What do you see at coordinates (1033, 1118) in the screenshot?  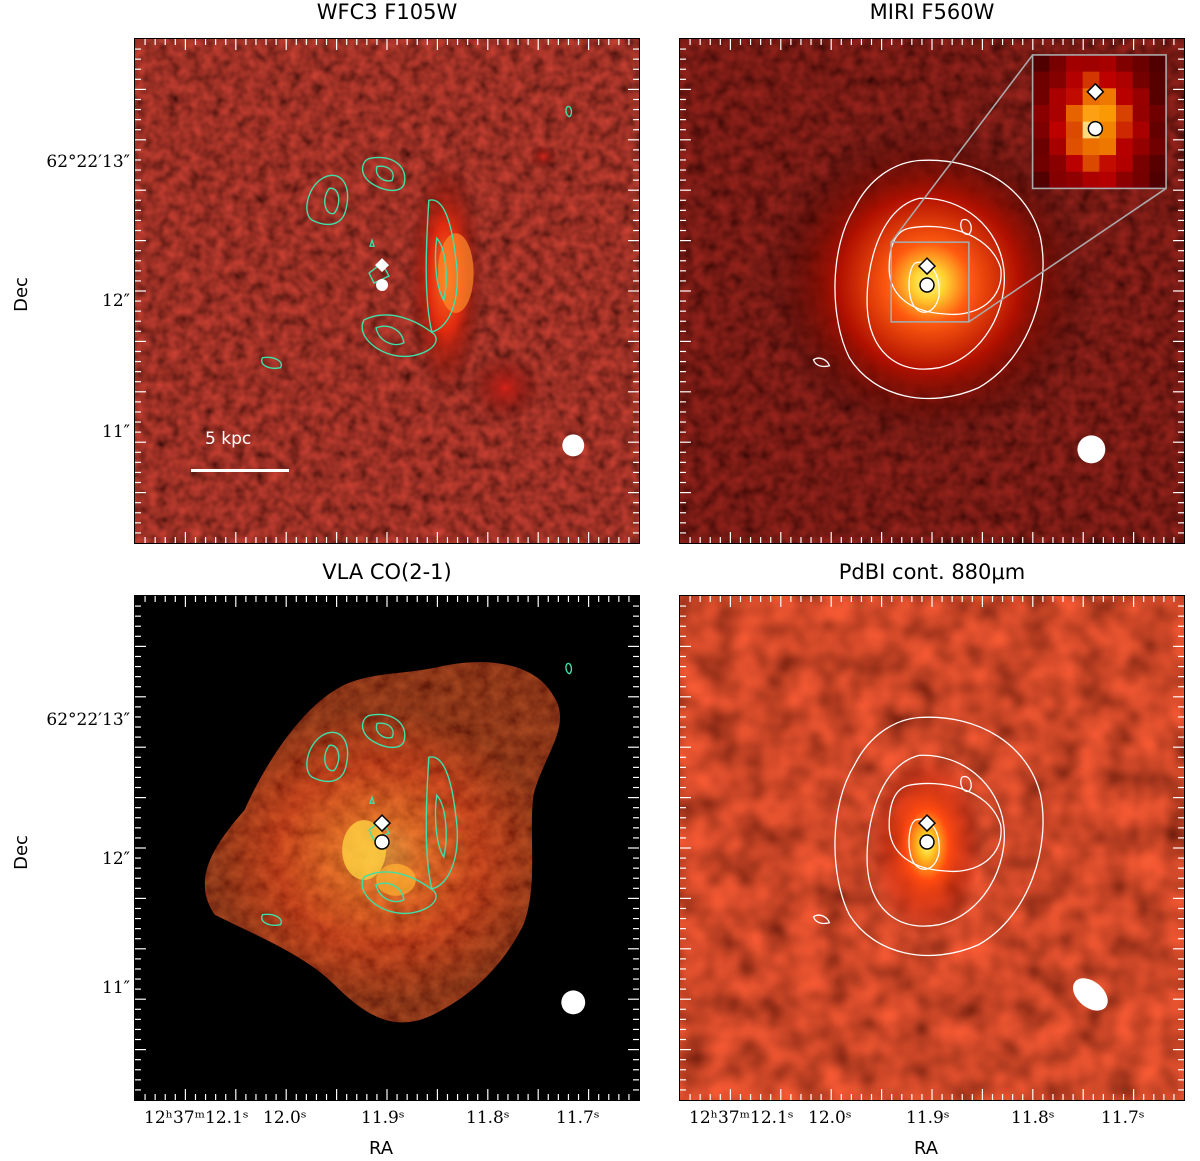 I see `ra-tick-right-4: 11.8ˢ` at bounding box center [1033, 1118].